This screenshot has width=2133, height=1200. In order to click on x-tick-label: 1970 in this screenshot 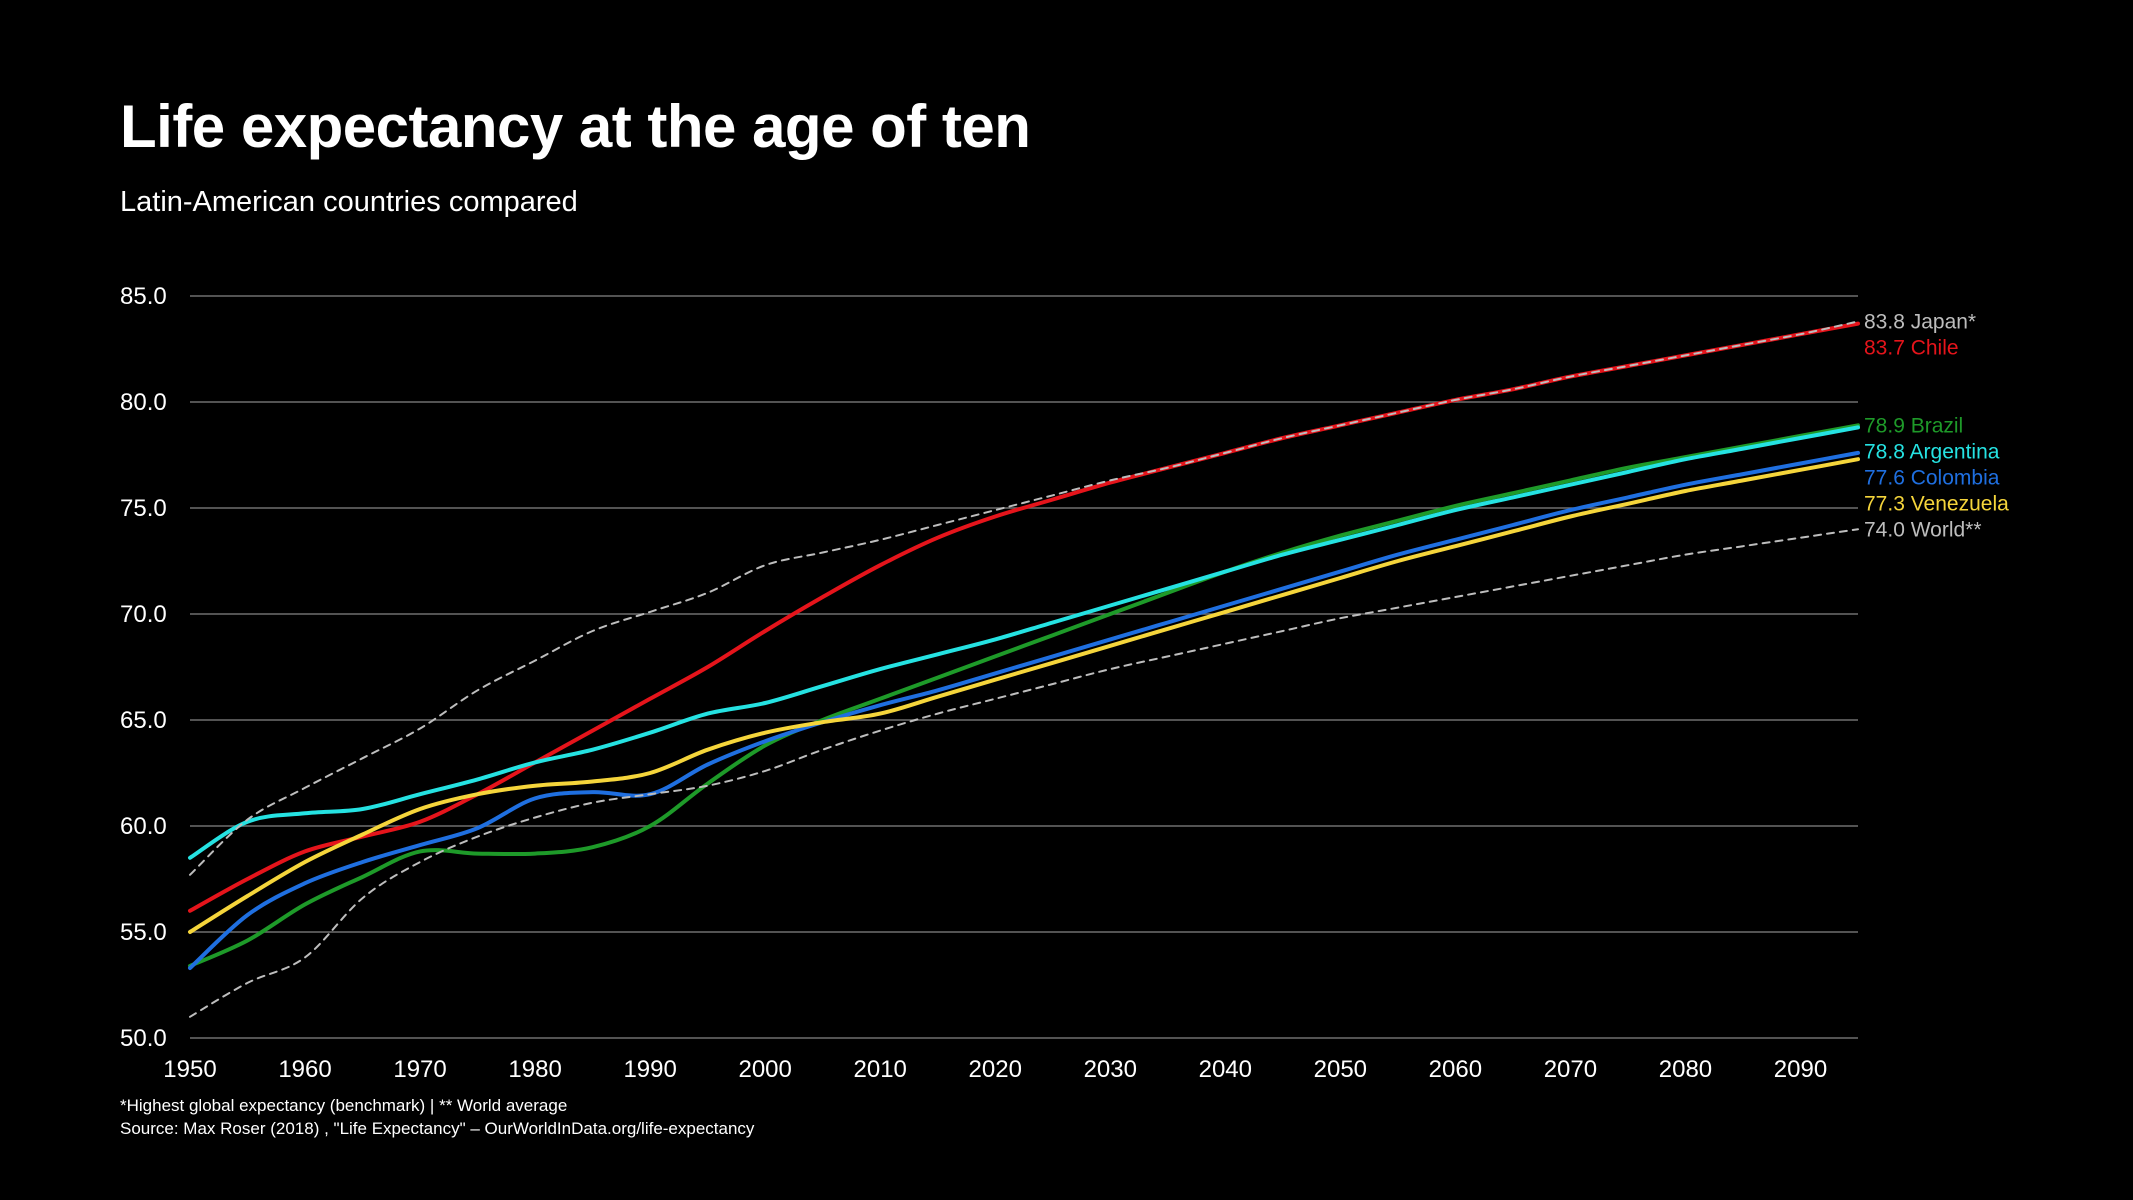, I will do `click(419, 1069)`.